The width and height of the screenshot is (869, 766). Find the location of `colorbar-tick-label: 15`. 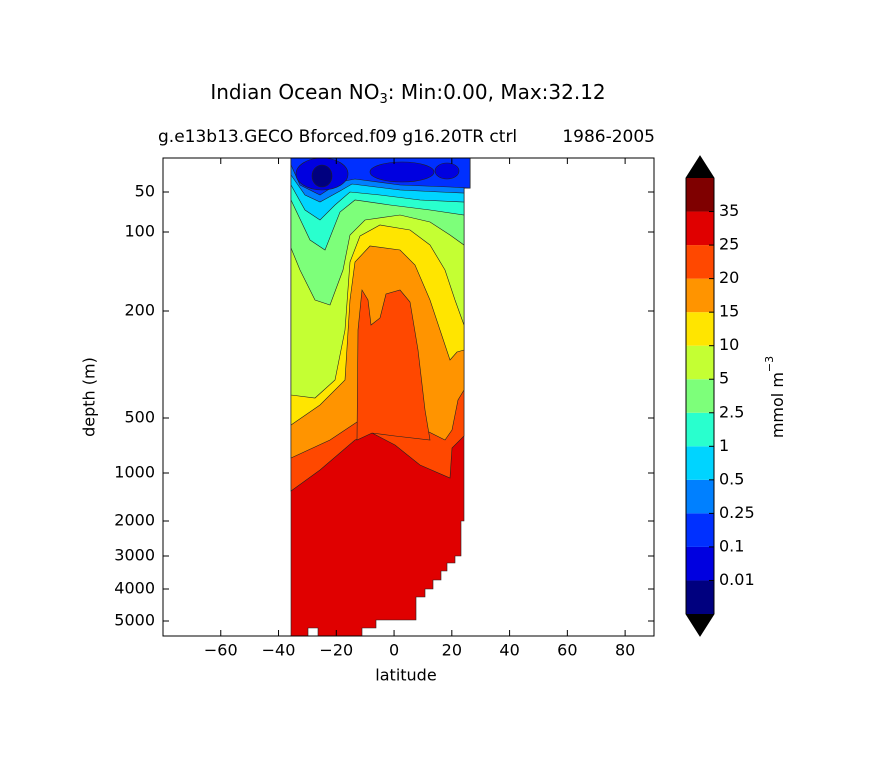

colorbar-tick-label: 15 is located at coordinates (729, 311).